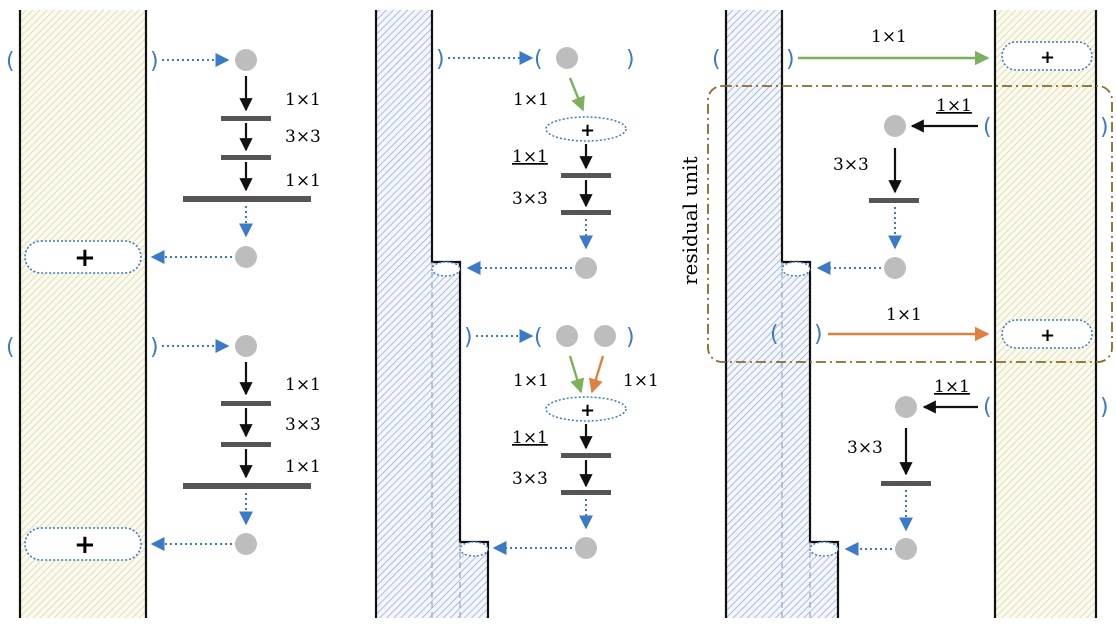 This screenshot has width=1116, height=626. What do you see at coordinates (586, 175) in the screenshot?
I see `panel-b-layer-1a` at bounding box center [586, 175].